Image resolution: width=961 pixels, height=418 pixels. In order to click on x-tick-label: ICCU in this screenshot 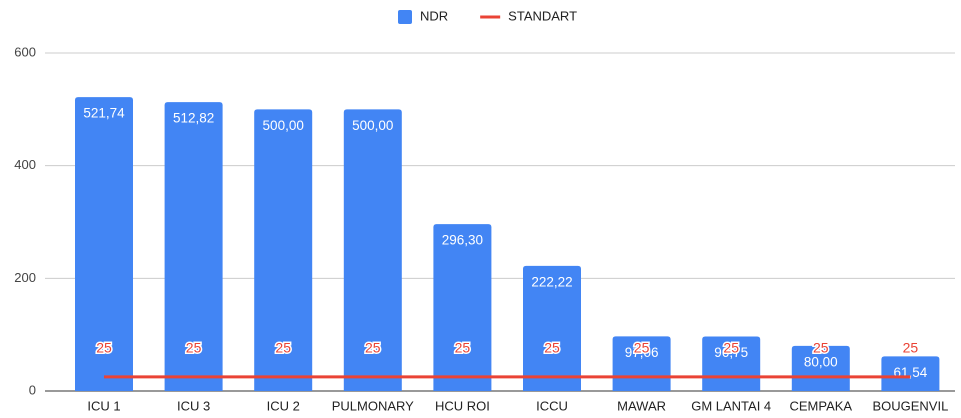, I will do `click(552, 405)`.